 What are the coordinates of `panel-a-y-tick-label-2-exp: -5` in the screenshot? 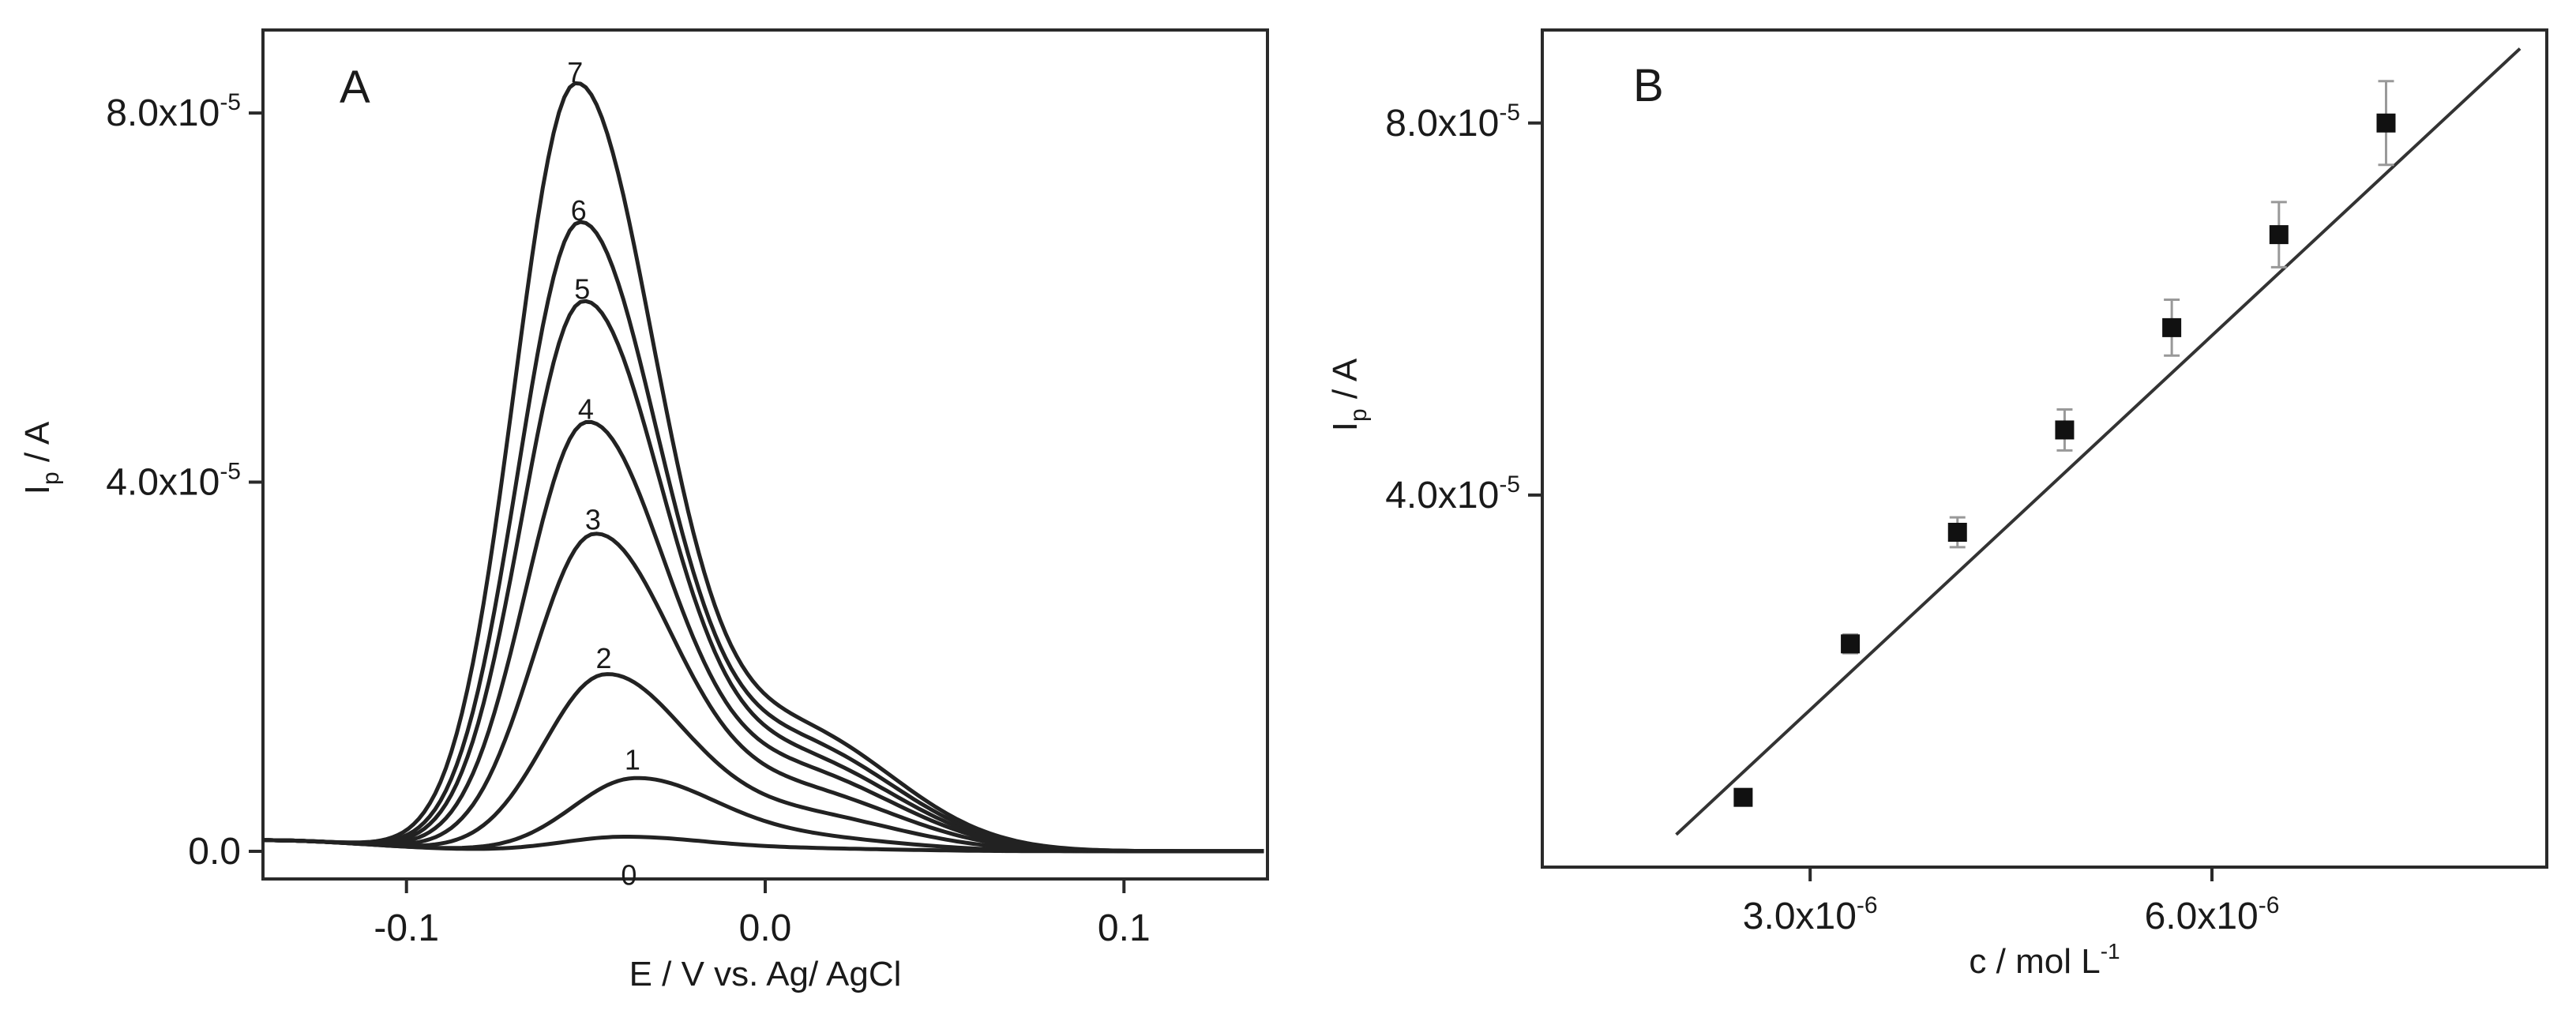 It's located at (230, 102).